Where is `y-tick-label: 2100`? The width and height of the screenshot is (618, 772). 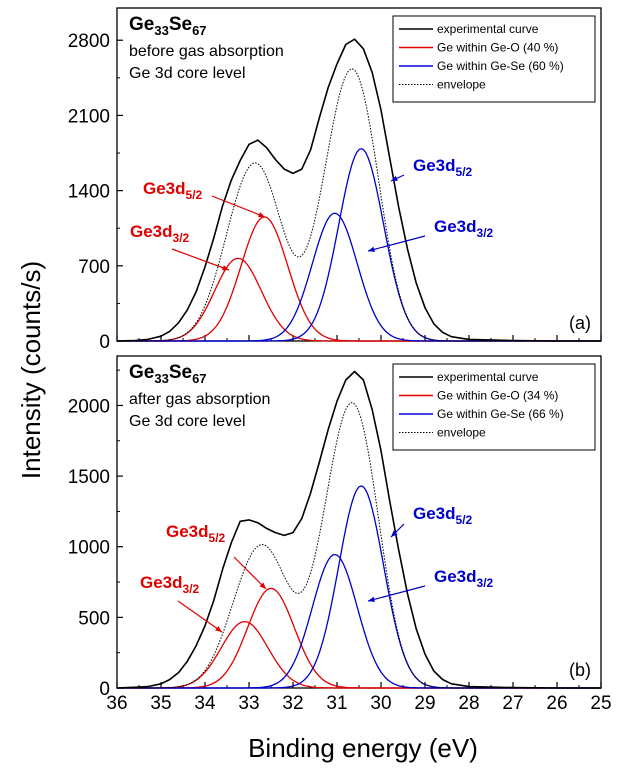 y-tick-label: 2100 is located at coordinates (89, 116).